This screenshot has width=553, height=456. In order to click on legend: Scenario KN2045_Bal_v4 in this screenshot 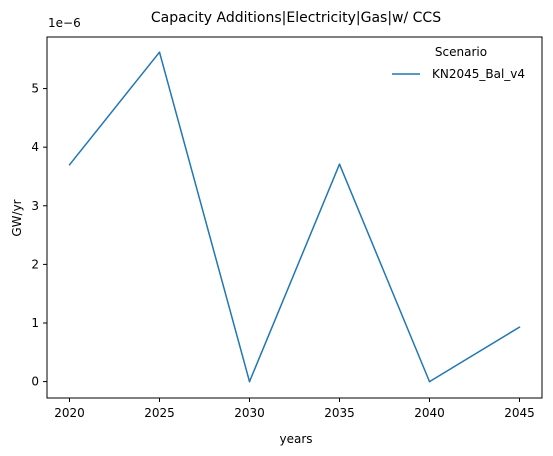, I will do `click(458, 63)`.